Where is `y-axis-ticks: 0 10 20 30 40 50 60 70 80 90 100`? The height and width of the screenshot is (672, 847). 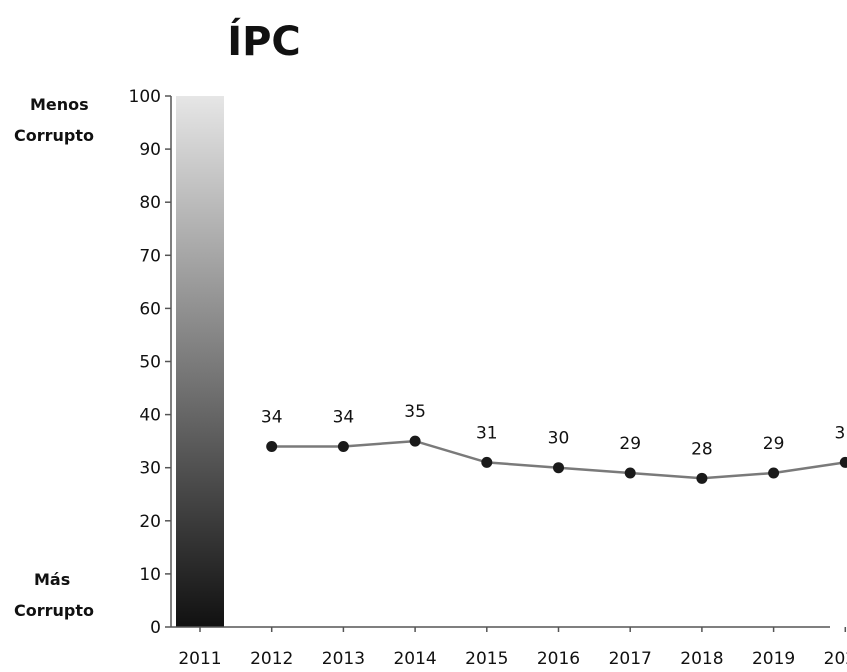
y-axis-ticks: 0 10 20 30 40 50 60 70 80 90 100 is located at coordinates (150, 362).